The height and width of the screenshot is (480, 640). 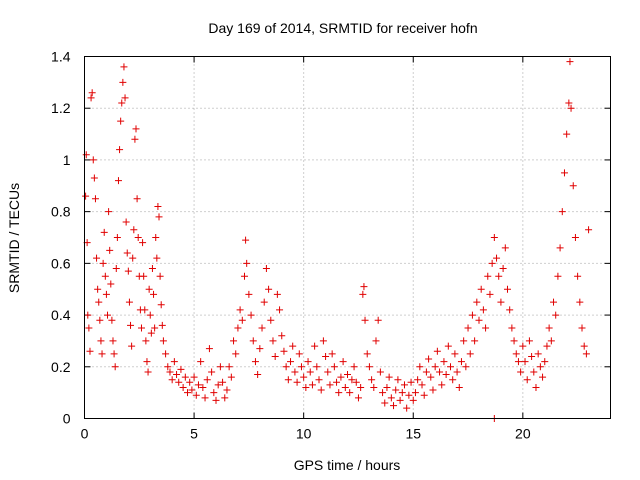 What do you see at coordinates (14, 238) in the screenshot?
I see `y-axis-label: SRMTID / TECUs` at bounding box center [14, 238].